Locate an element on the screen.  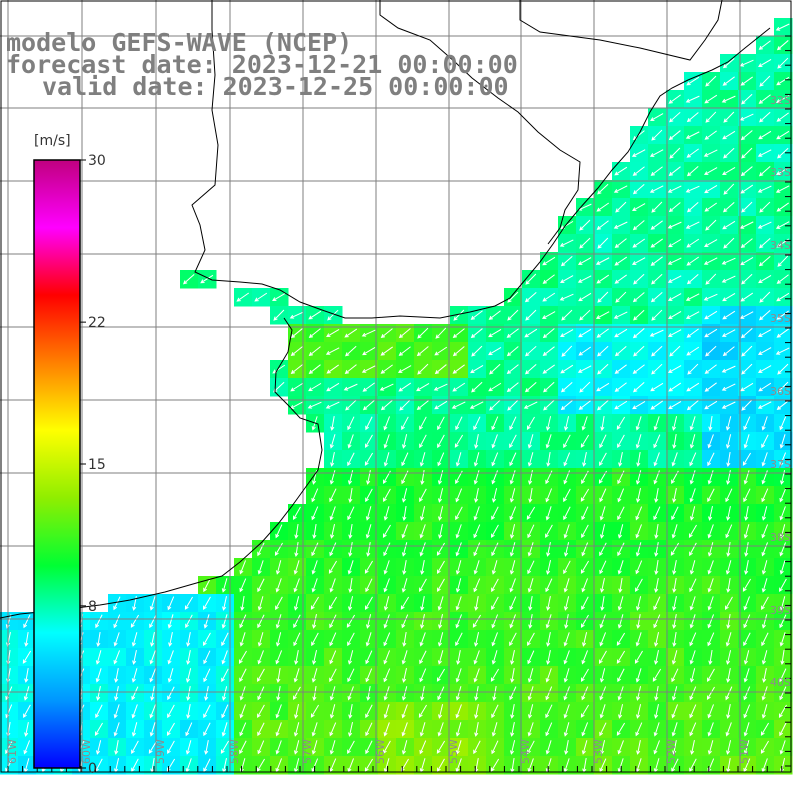
longitude-labels: 61W 60W 59W 58W 57W 56W 55W 54W 53W 52W 51W is located at coordinates (378, 751).